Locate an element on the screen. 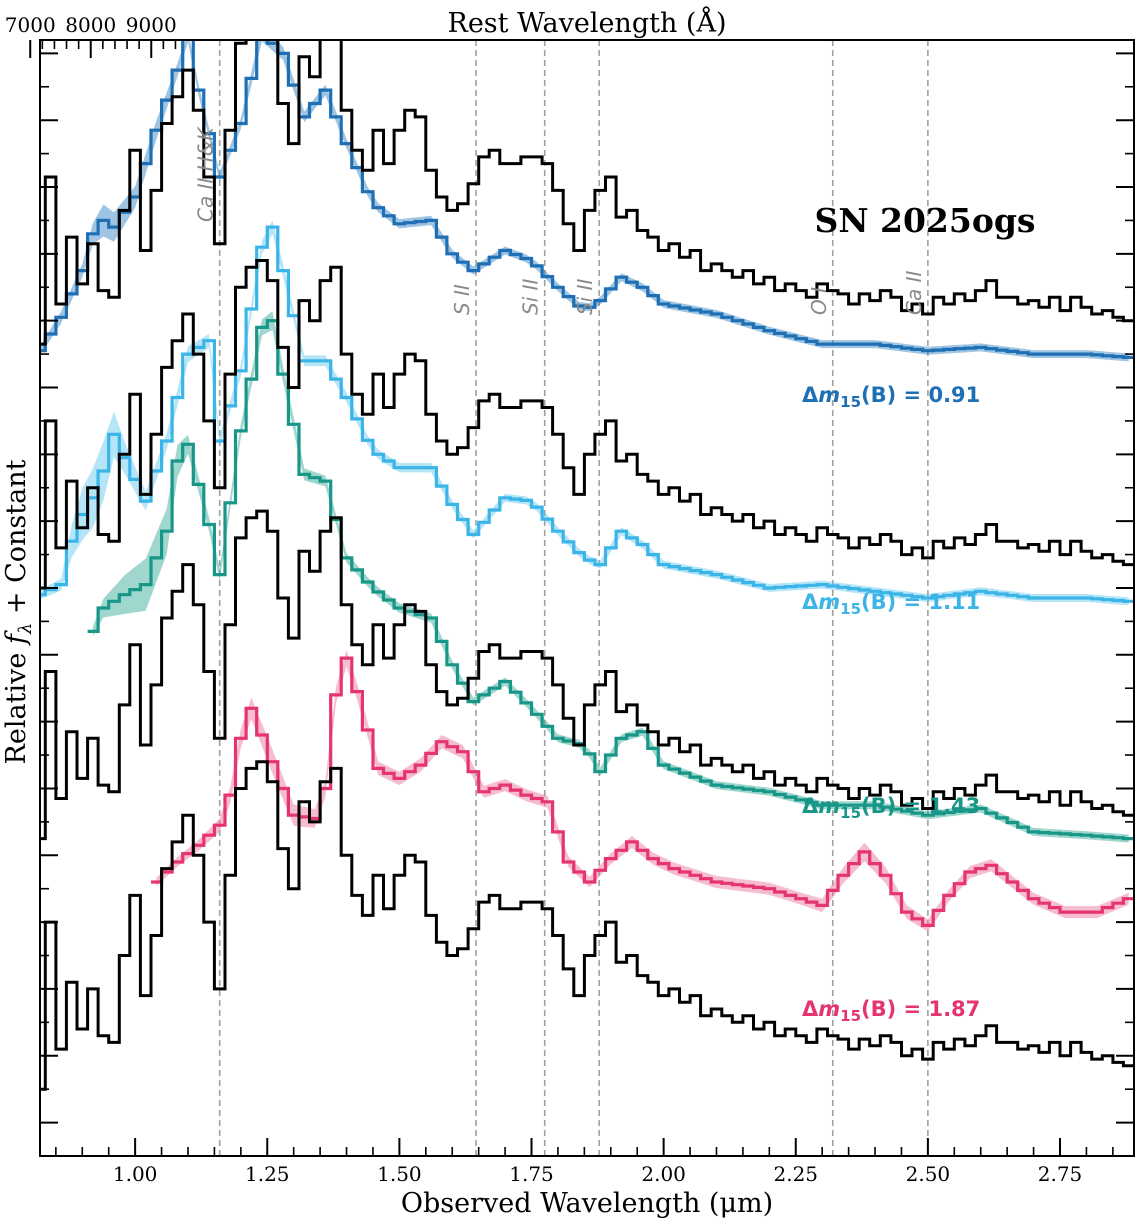 This screenshot has width=1138, height=1223. line-marker-labels: Ca II H&K S II Si II Si II O I Ca II is located at coordinates (560, 220).